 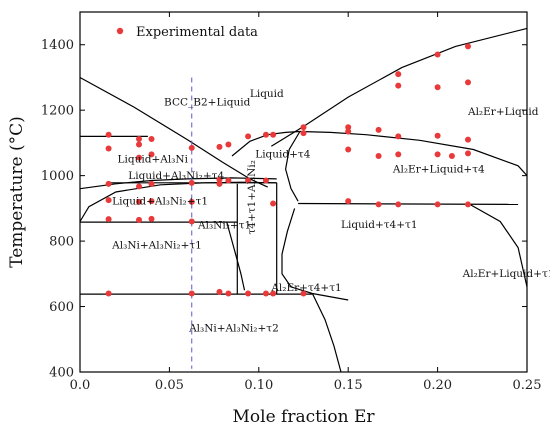 What do you see at coordinates (437, 385) in the screenshot?
I see `x-tick-label: 0.20` at bounding box center [437, 385].